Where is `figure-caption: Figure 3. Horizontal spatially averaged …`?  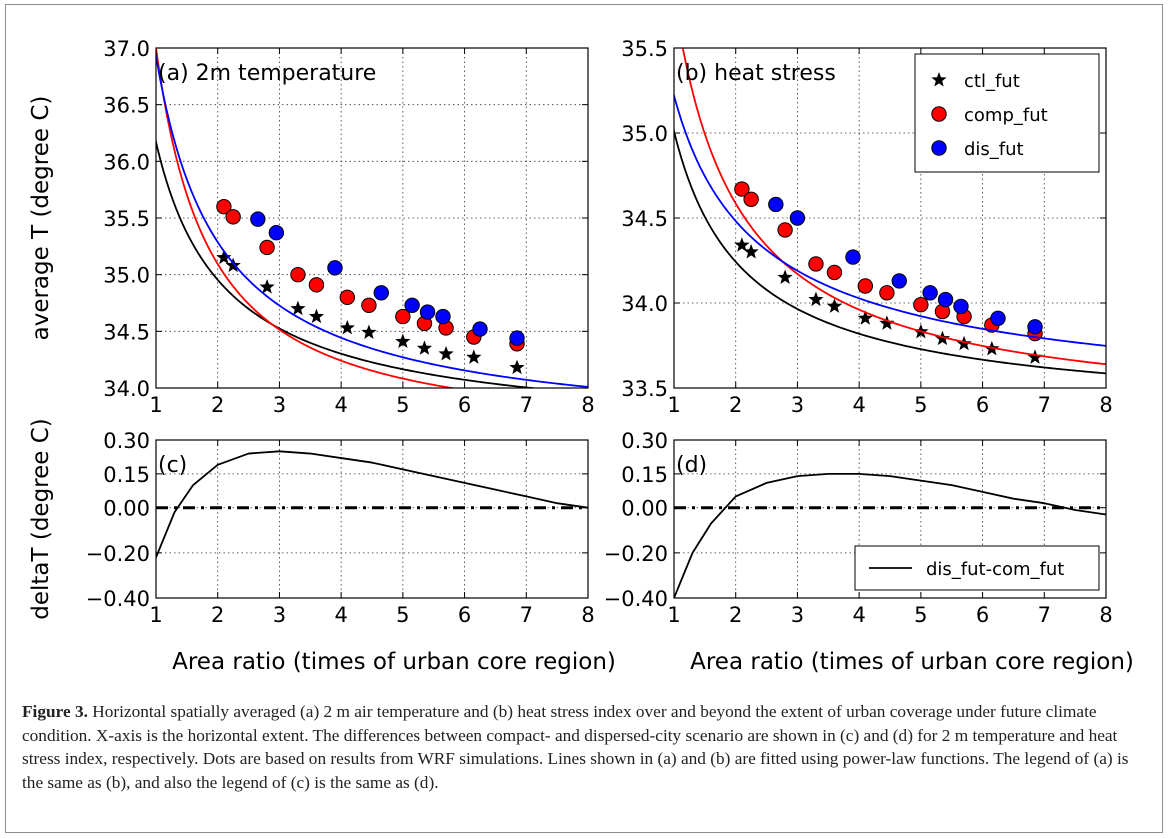
figure-caption: Figure 3. Horizontal spatially averaged … is located at coordinates (585, 747).